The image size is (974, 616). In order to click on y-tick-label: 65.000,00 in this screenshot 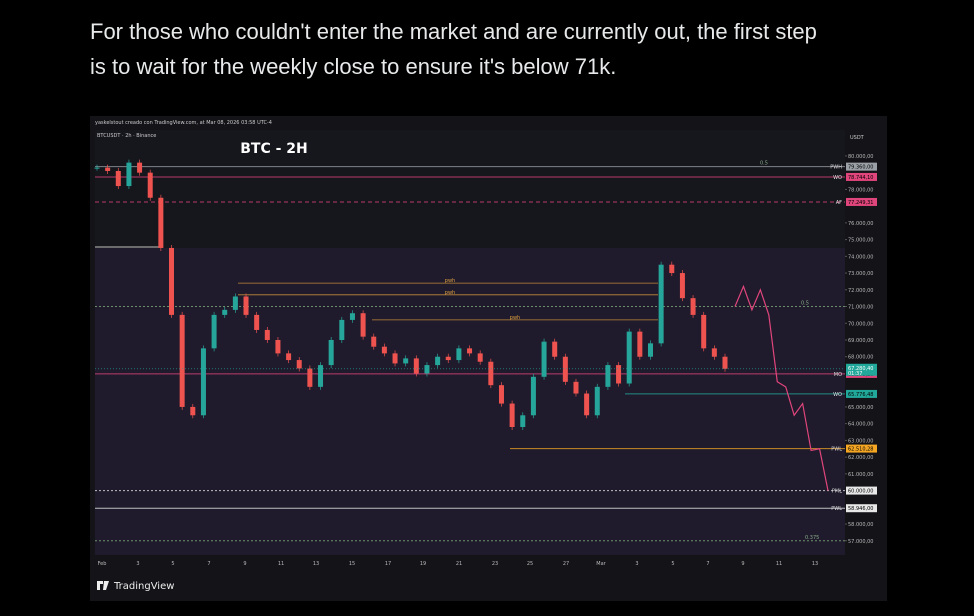, I will do `click(860, 408)`.